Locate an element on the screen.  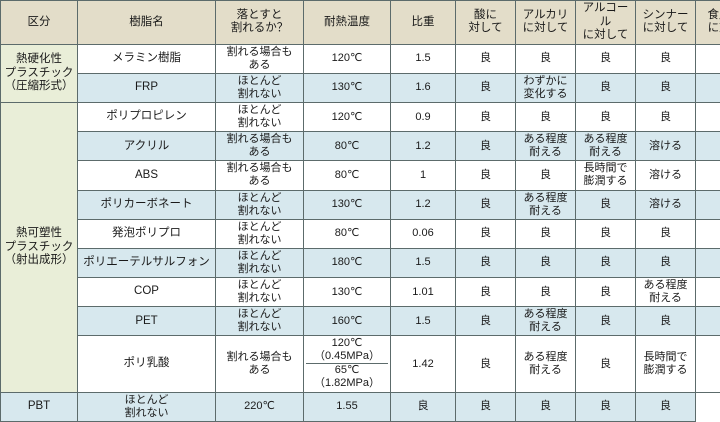
cell-resin-name: COP is located at coordinates (146, 292).